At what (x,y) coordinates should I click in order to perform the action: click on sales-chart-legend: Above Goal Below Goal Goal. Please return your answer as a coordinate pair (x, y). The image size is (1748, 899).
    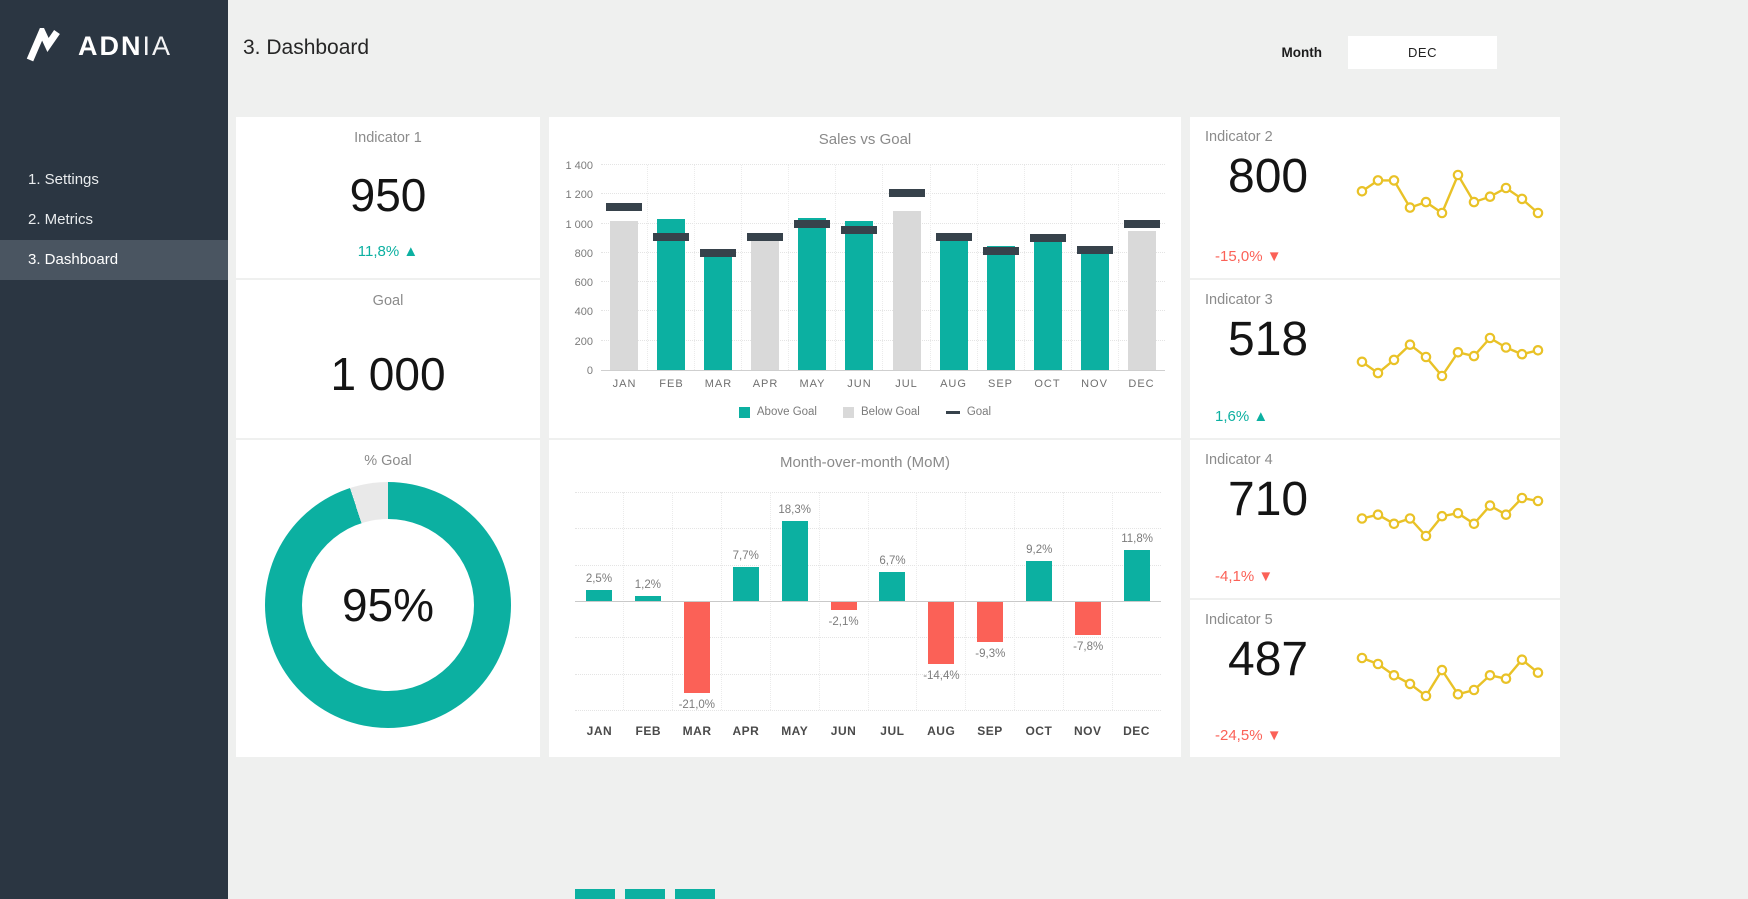
    Looking at the image, I should click on (865, 412).